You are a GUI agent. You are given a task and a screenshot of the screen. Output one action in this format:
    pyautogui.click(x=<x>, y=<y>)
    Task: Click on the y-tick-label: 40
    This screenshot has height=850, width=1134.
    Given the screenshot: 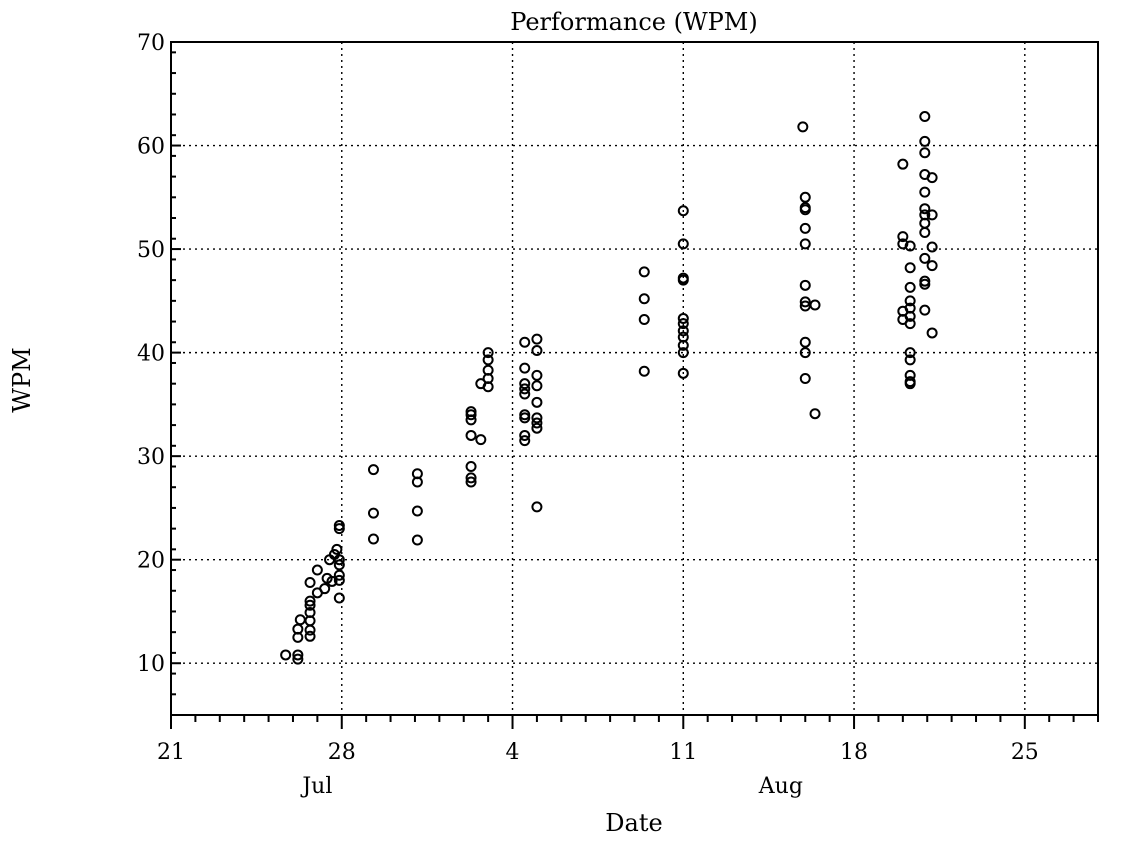 What is the action you would take?
    pyautogui.click(x=151, y=354)
    